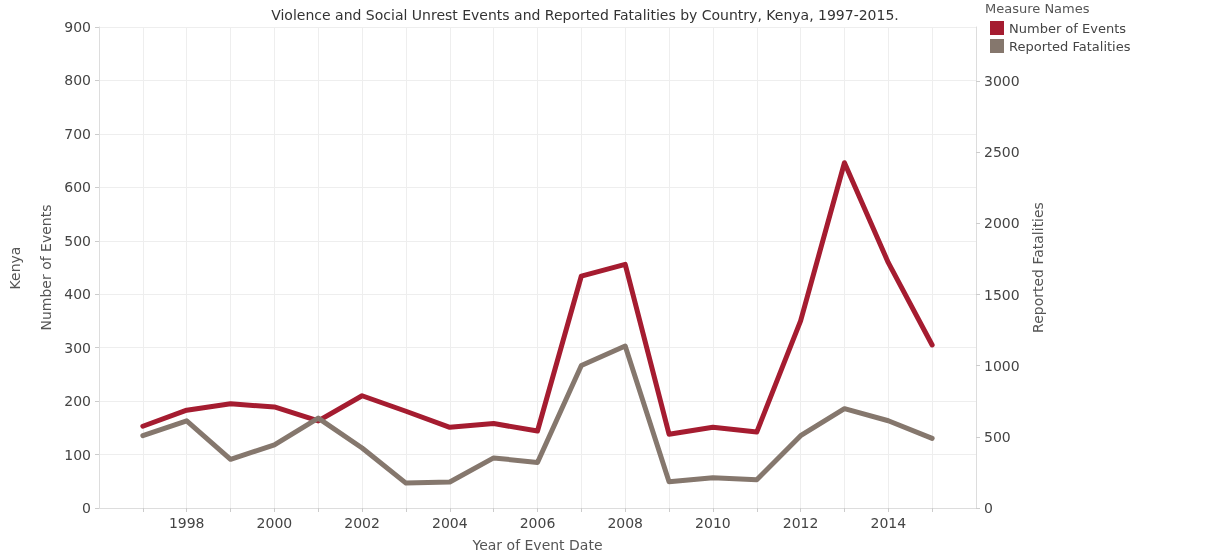 The image size is (1207, 557). Describe the element at coordinates (537, 545) in the screenshot. I see `x-axis-title: Year of Event Date` at that location.